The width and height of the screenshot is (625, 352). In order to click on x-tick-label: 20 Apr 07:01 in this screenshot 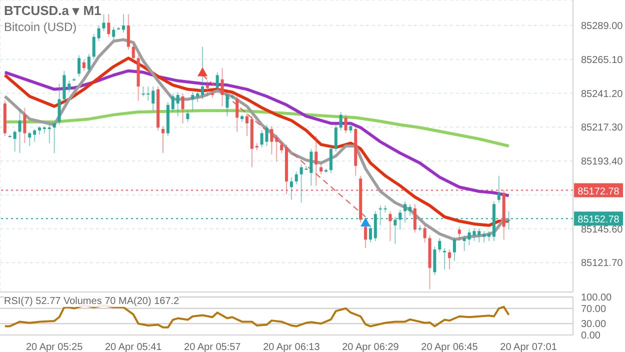, I will do `click(529, 347)`.